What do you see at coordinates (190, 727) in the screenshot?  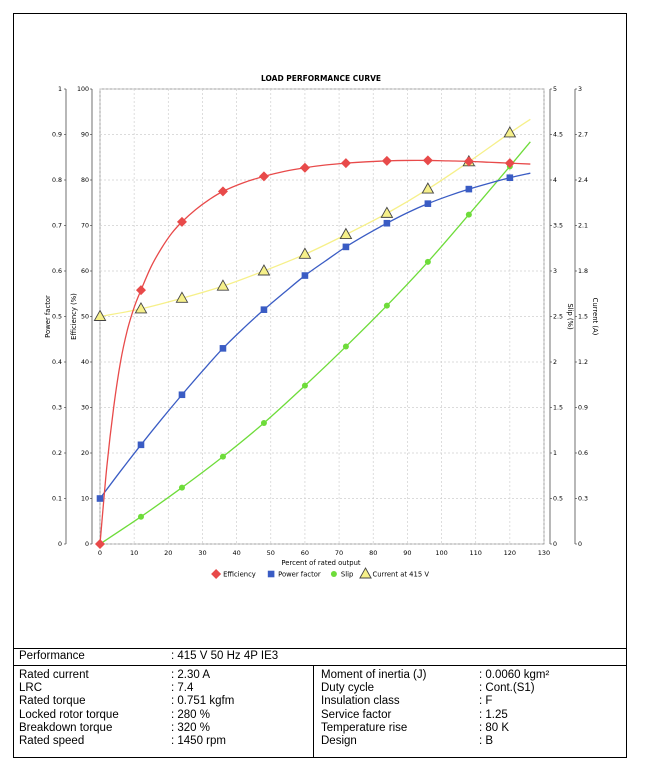 I see `spec-value: : 320 %` at bounding box center [190, 727].